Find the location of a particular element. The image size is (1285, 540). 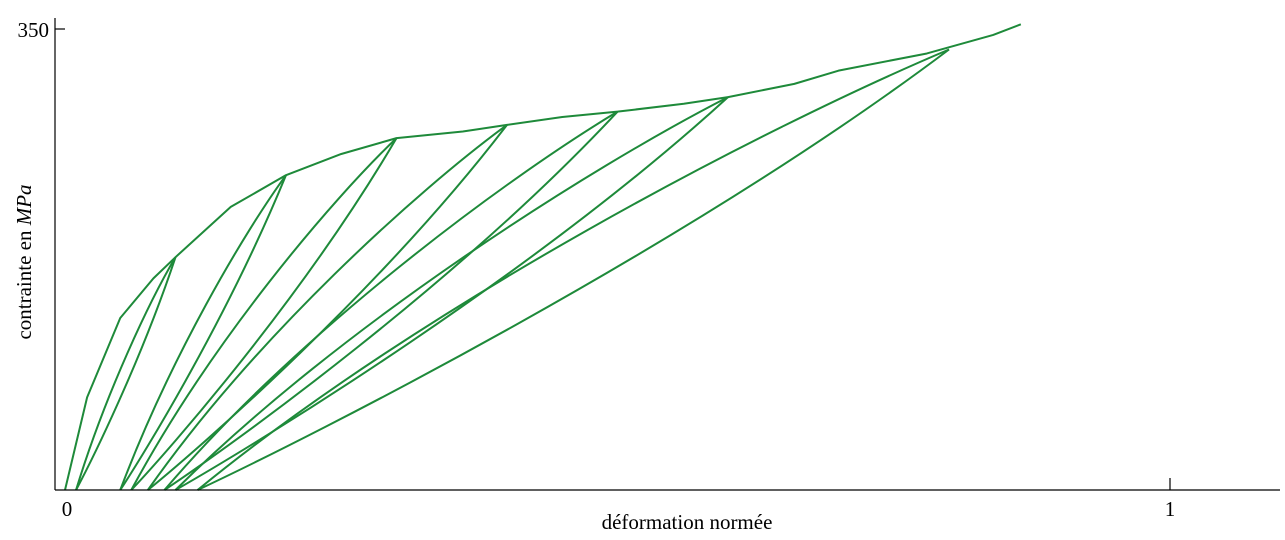

x-tick-label: 0 is located at coordinates (67, 509).